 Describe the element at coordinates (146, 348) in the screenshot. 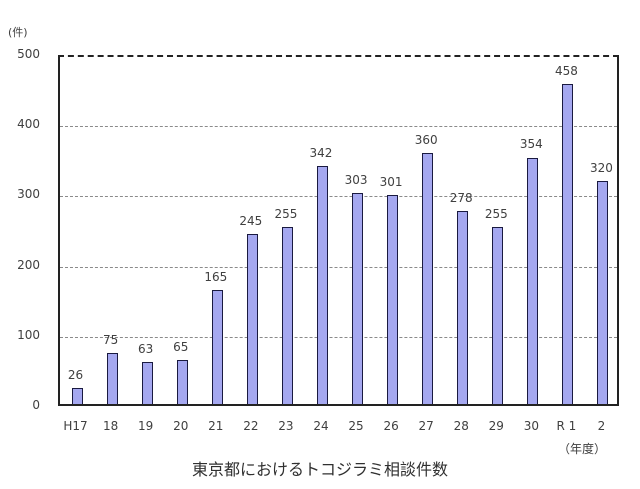

I see `value-label: 63` at that location.